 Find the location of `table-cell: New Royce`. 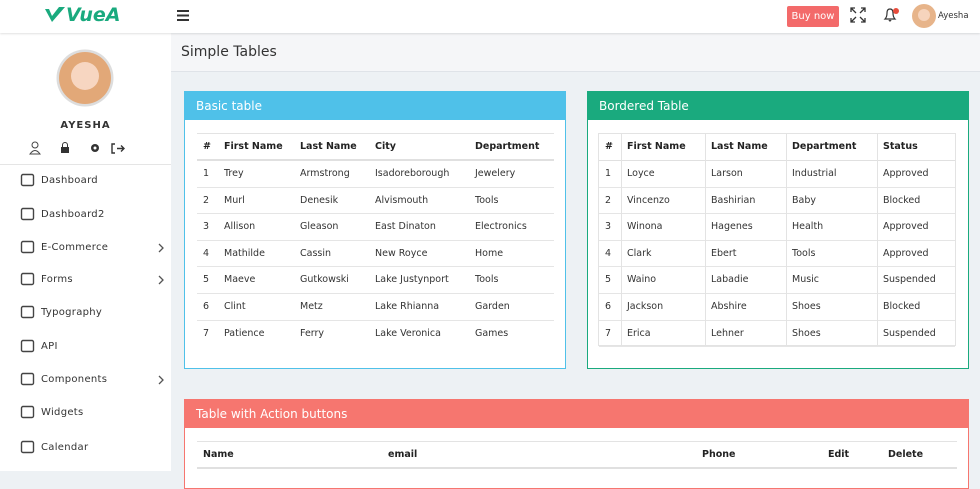

table-cell: New Royce is located at coordinates (401, 253).